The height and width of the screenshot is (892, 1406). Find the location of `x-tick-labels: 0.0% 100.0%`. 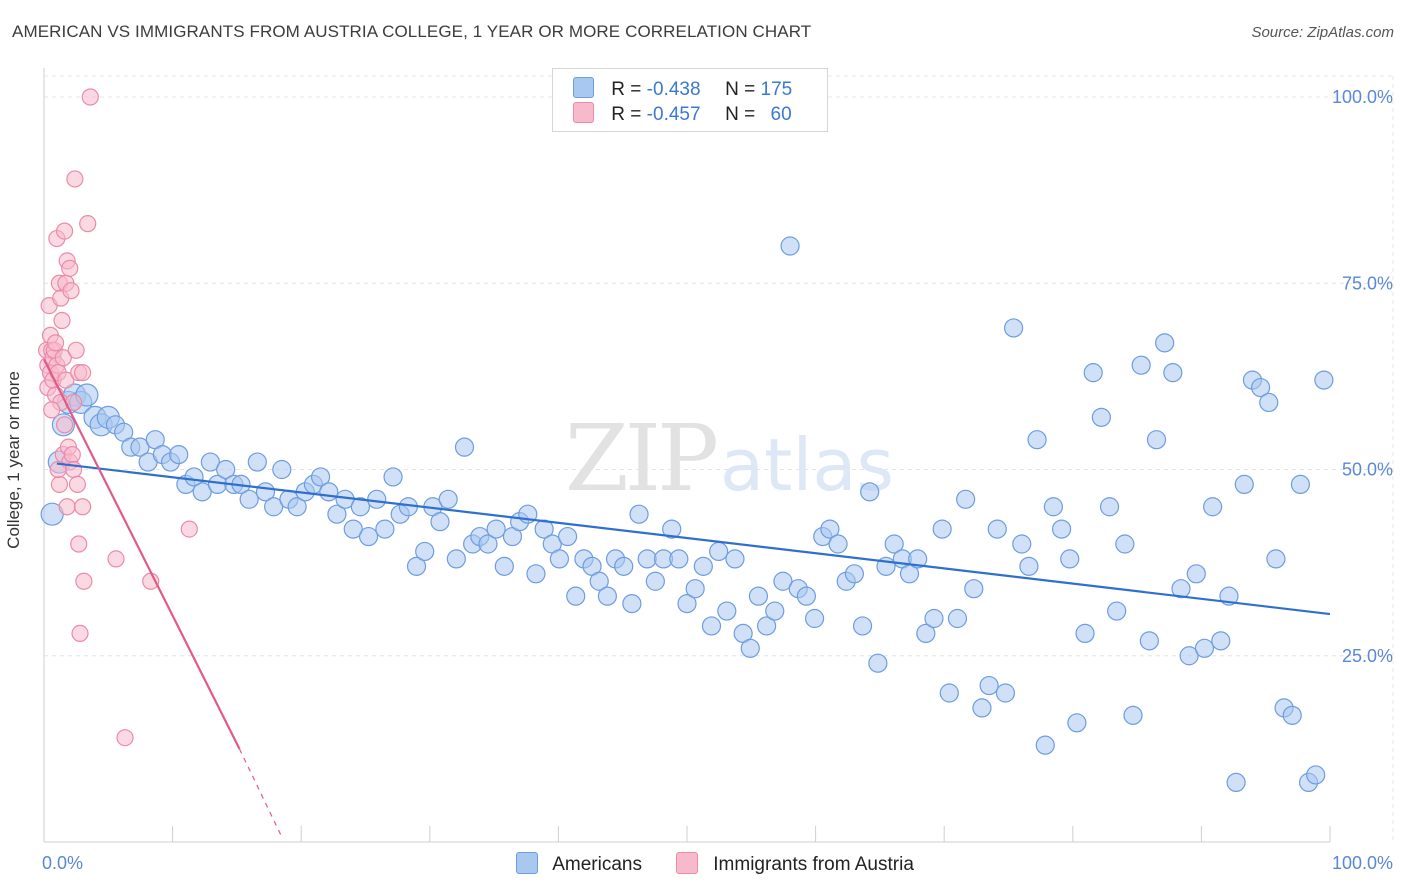

x-tick-labels: 0.0% 100.0% is located at coordinates (717, 863).